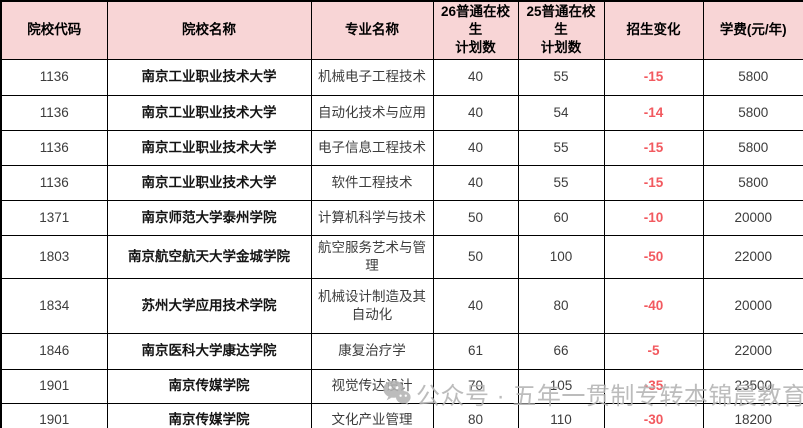 The image size is (803, 428). Describe the element at coordinates (209, 30) in the screenshot. I see `col-header-college-name: 院校名称` at that location.